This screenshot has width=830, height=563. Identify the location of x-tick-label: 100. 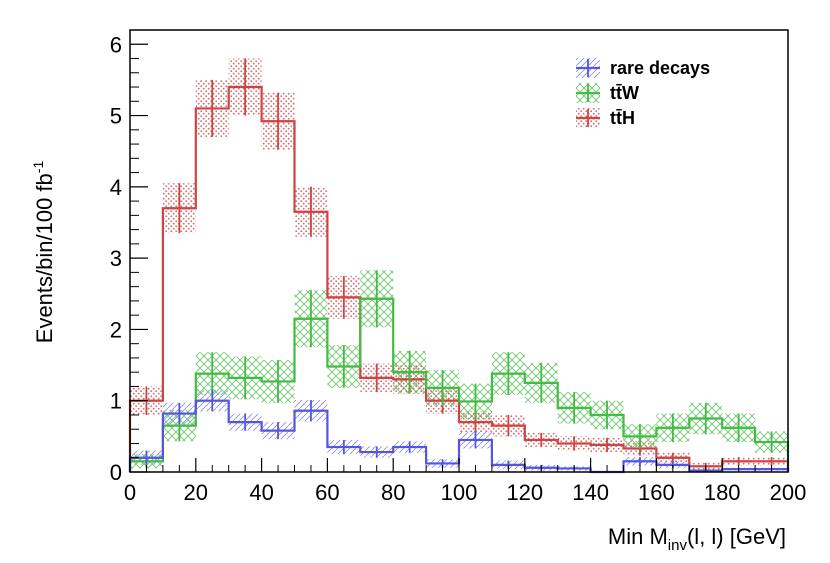
(459, 492).